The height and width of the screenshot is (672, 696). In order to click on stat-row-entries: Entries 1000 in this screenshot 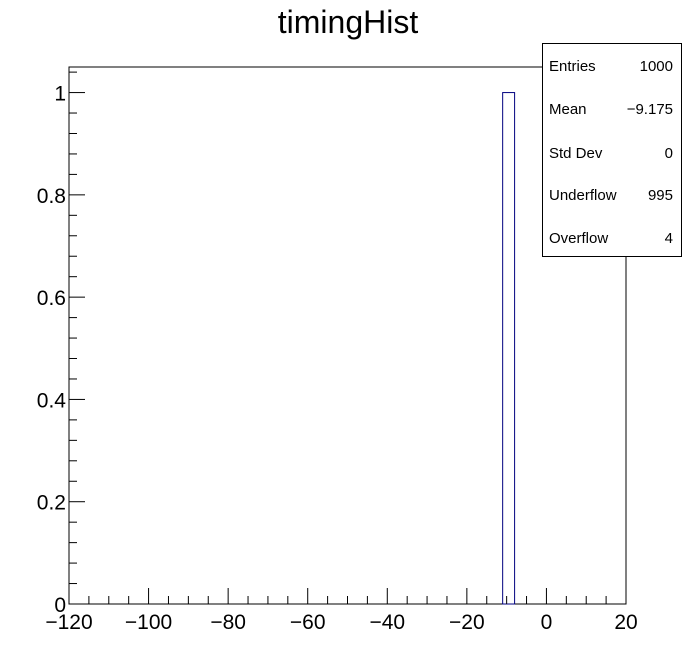, I will do `click(611, 68)`.